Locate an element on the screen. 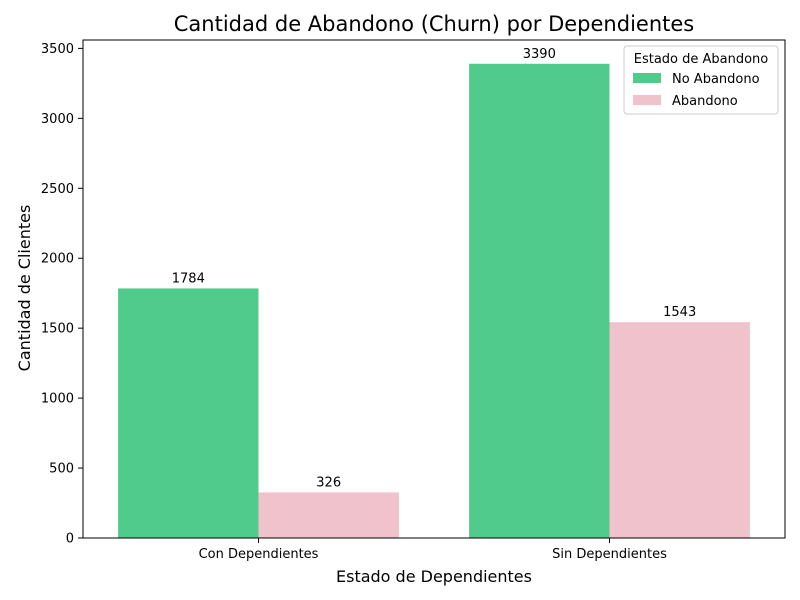  data-label: 1543 is located at coordinates (679, 312).